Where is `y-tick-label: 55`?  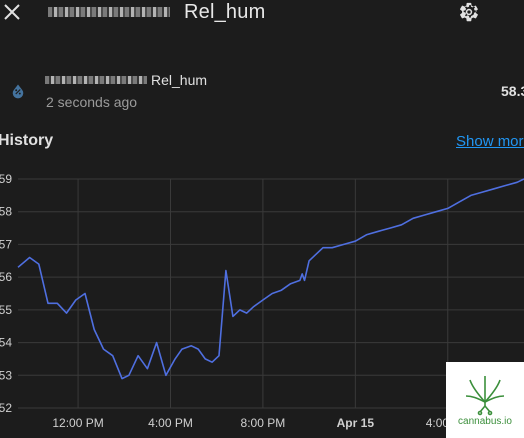
y-tick-label: 55 is located at coordinates (6, 310).